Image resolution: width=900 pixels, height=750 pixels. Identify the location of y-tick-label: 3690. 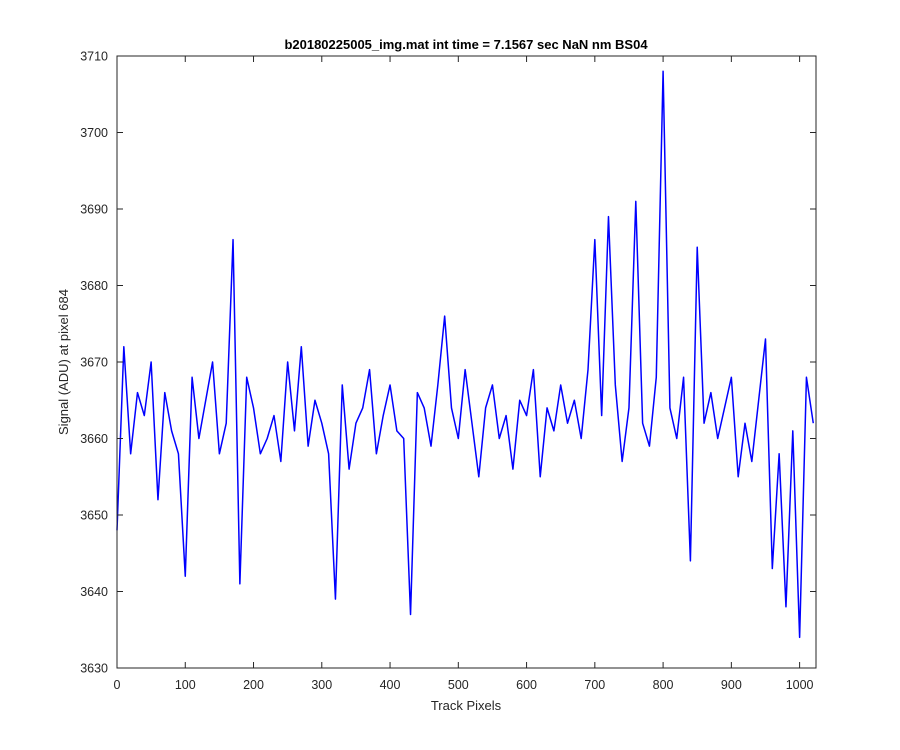
(94, 210).